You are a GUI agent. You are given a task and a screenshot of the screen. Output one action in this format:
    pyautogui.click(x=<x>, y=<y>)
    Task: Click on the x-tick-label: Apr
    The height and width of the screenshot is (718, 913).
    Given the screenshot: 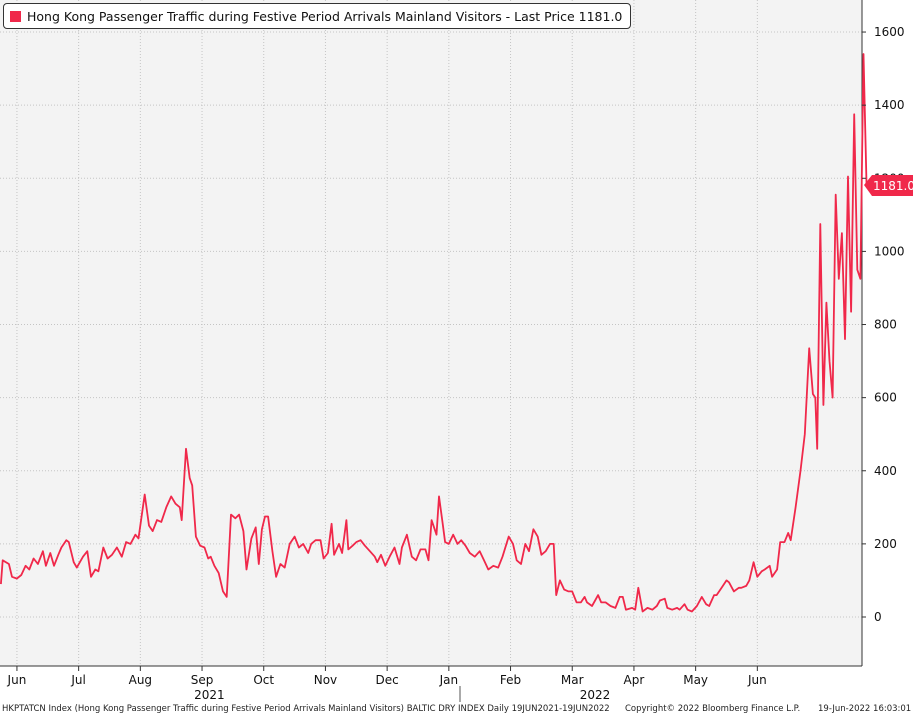 What is the action you would take?
    pyautogui.click(x=634, y=680)
    